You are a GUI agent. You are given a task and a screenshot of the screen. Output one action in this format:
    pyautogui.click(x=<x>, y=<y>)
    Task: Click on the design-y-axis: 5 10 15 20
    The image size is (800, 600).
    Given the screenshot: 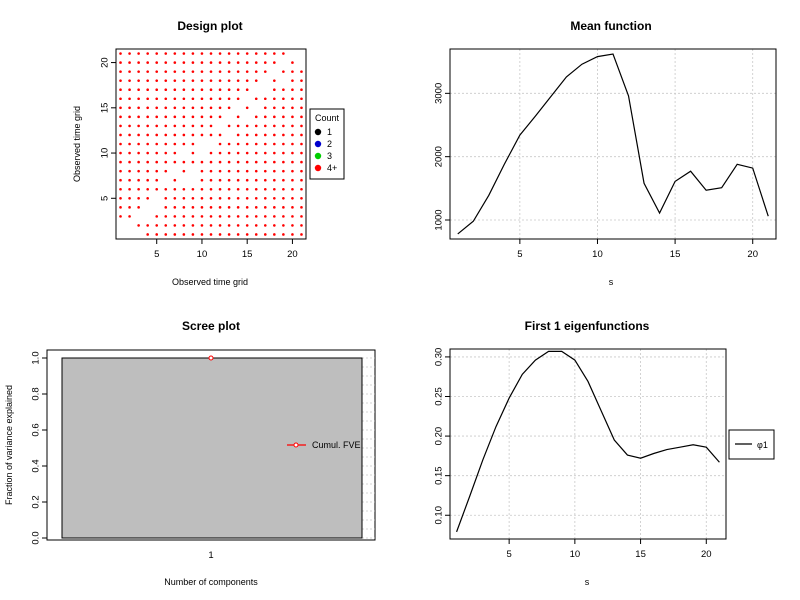 What is the action you would take?
    pyautogui.click(x=107, y=129)
    